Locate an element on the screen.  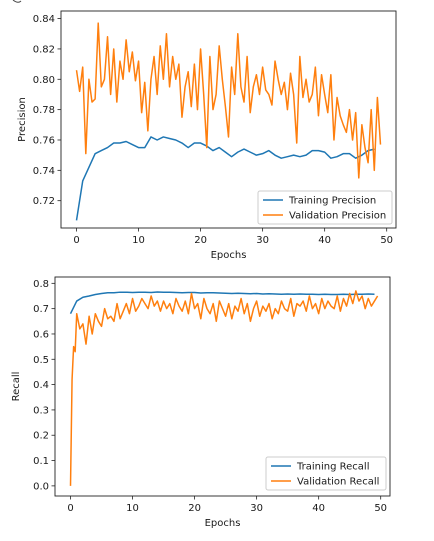
y-tick-label: 0.0 is located at coordinates (41, 486).